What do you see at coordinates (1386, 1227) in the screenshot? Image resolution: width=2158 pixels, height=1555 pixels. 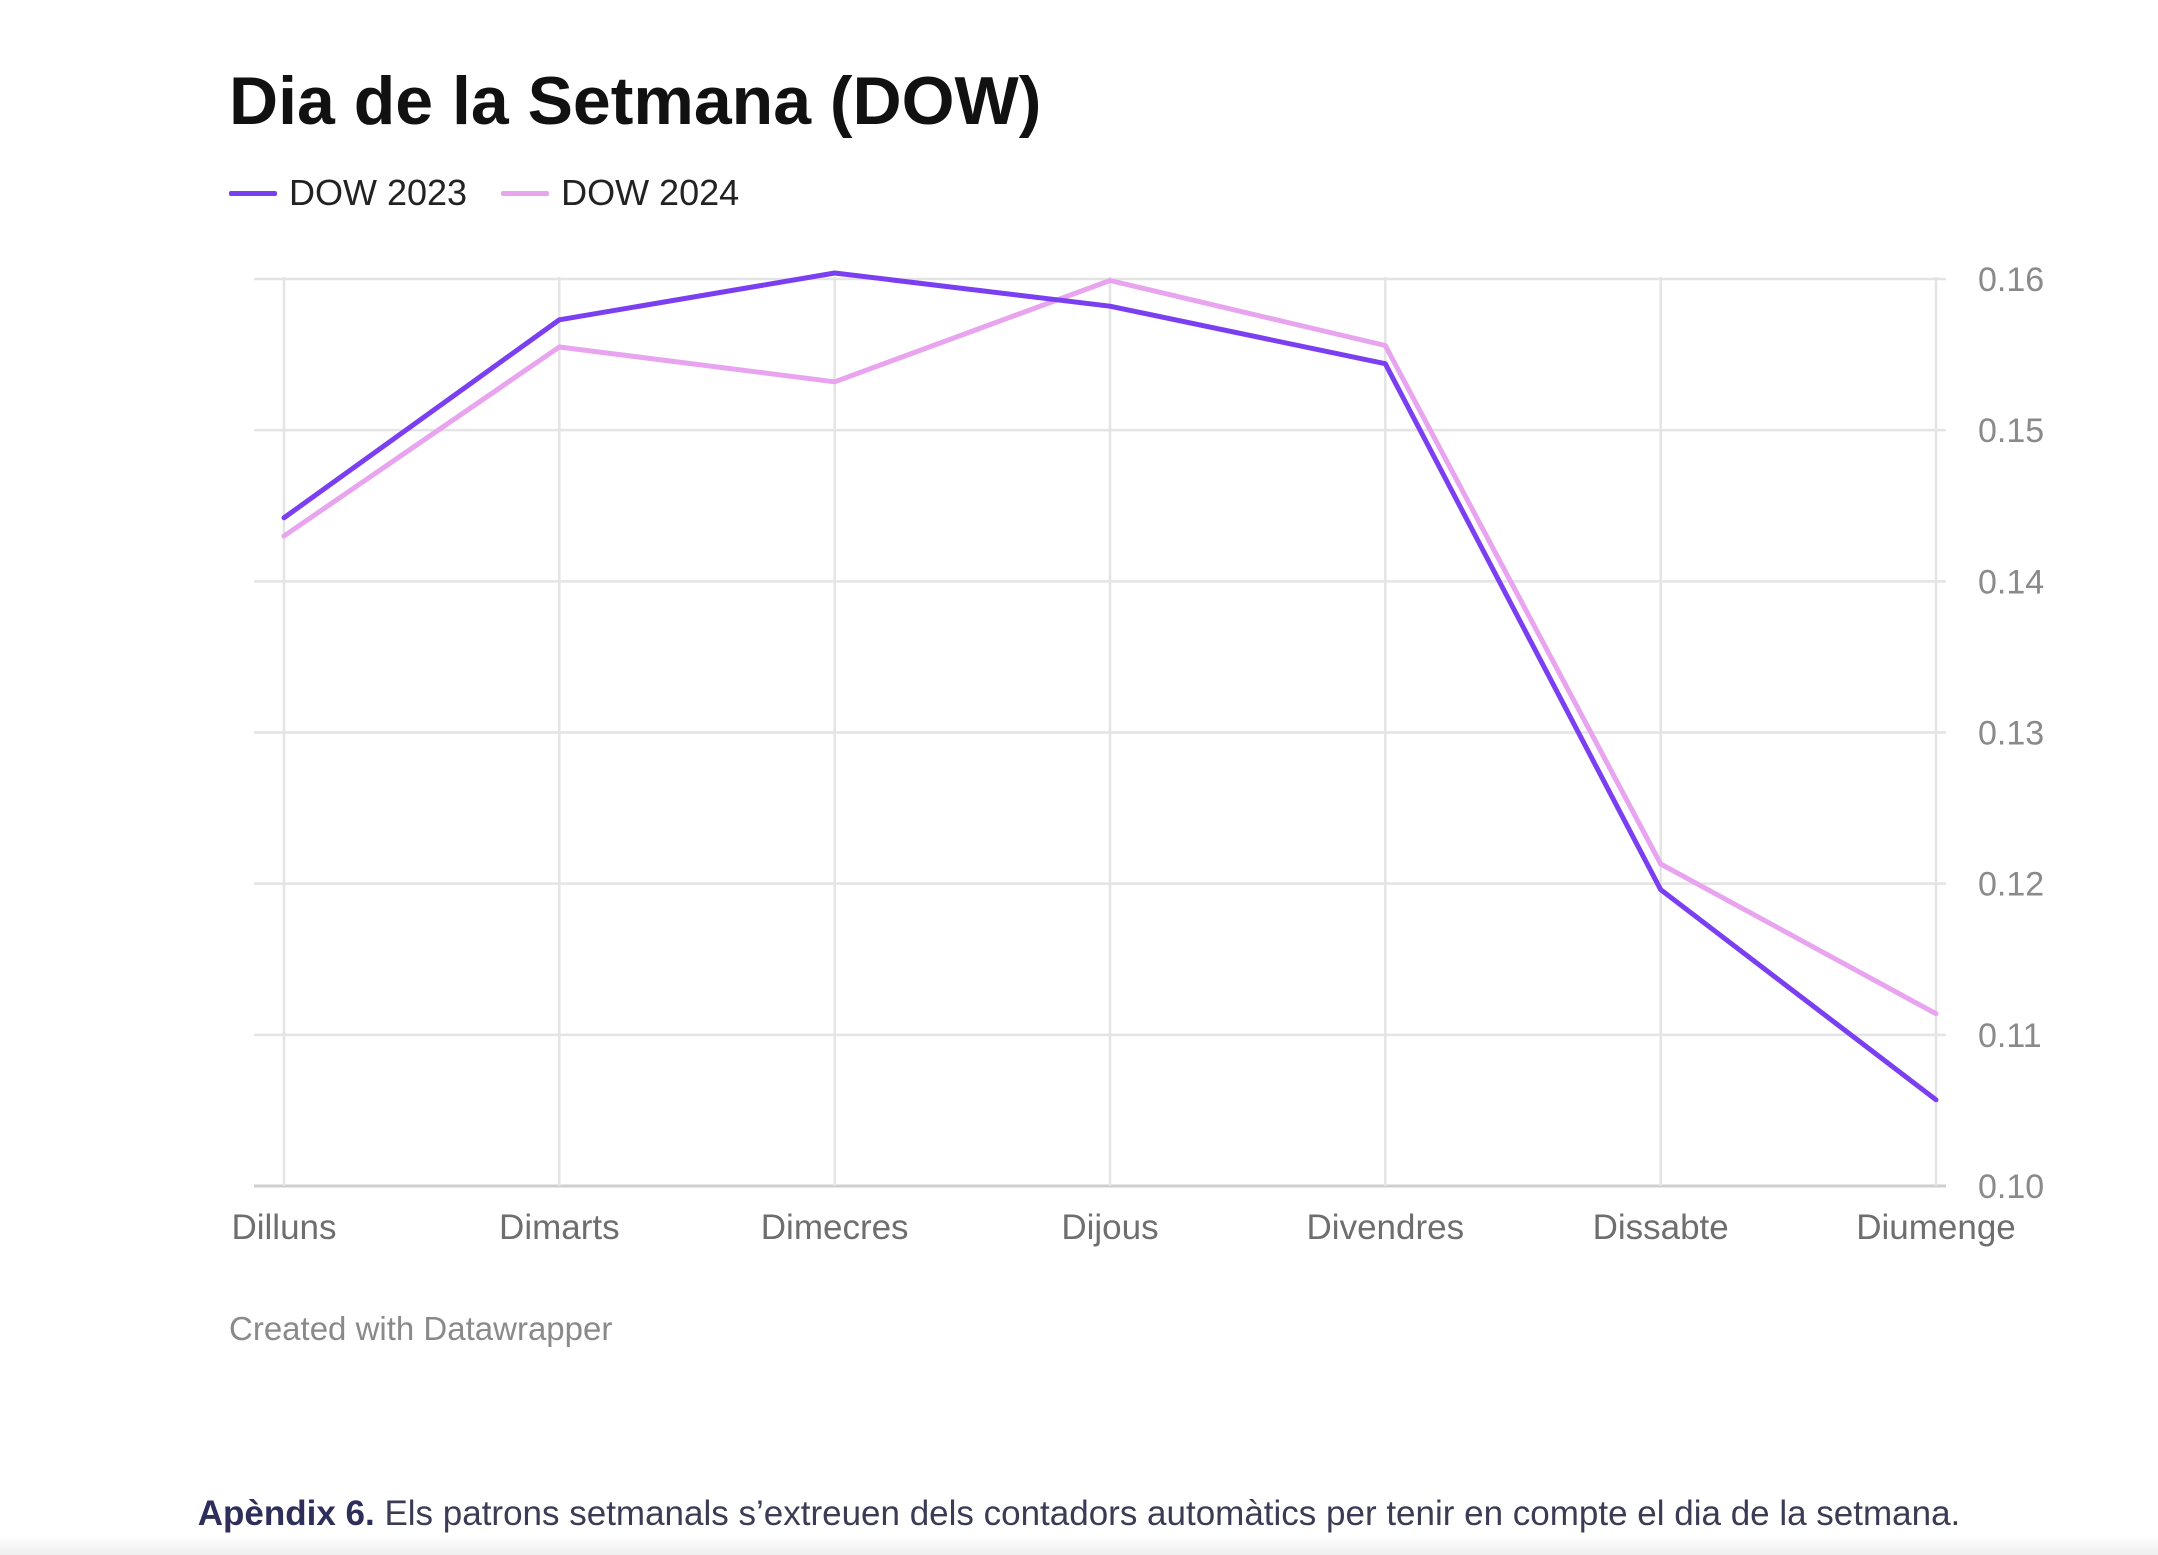 I see `x-tick-label: Divendres` at bounding box center [1386, 1227].